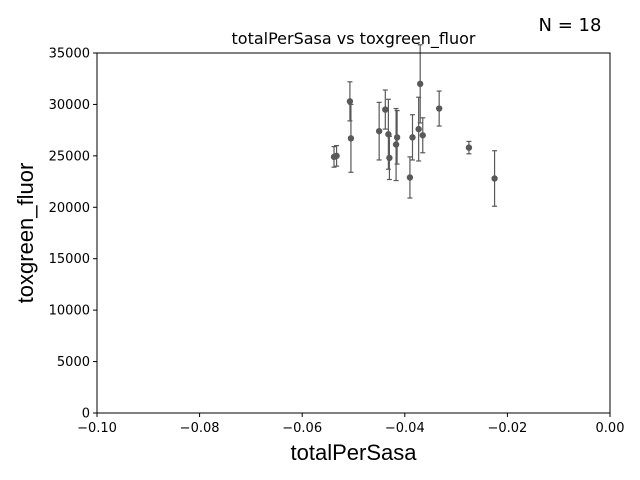 The width and height of the screenshot is (640, 480). What do you see at coordinates (507, 428) in the screenshot?
I see `x-tick-label: −0.02` at bounding box center [507, 428].